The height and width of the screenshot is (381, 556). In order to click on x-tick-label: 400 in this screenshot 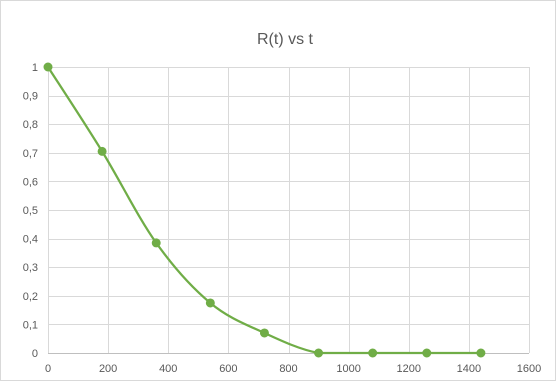, I will do `click(168, 369)`.